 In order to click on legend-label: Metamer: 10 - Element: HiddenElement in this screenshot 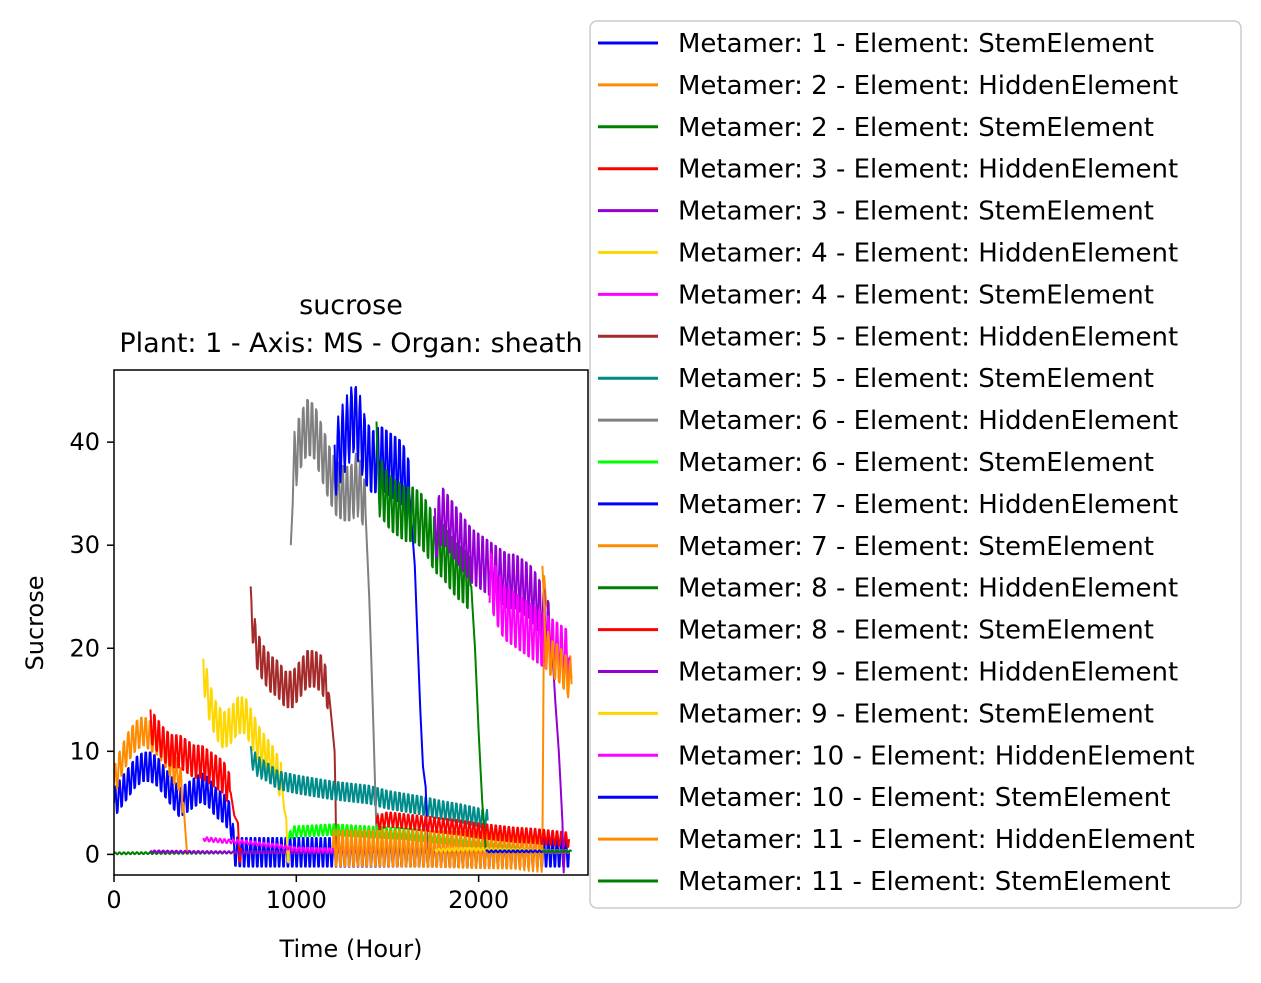, I will do `click(936, 756)`.